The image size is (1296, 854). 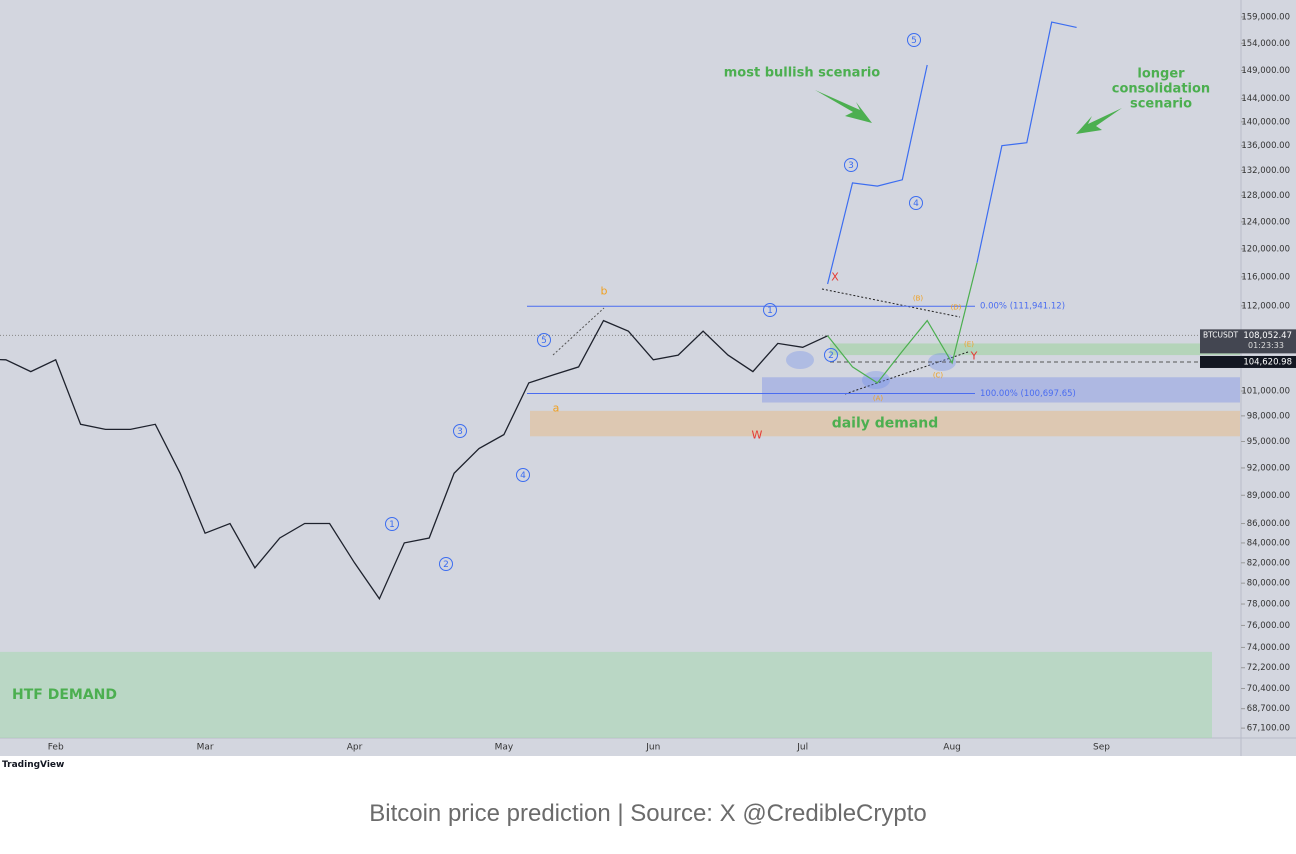 I want to click on y-tick-label: 101,000.00, so click(x=1265, y=392).